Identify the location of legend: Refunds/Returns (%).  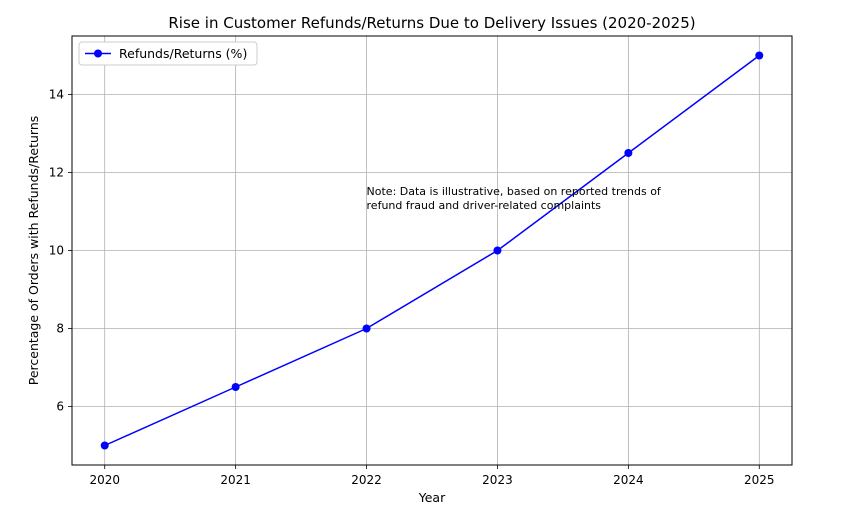
(168, 53).